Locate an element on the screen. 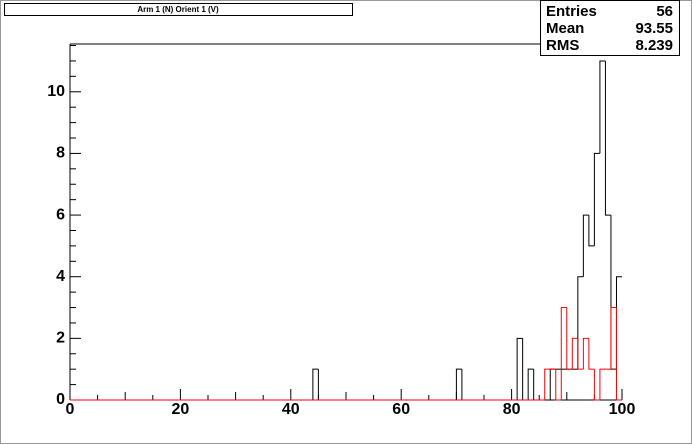  x-tick-label: 80 is located at coordinates (512, 409).